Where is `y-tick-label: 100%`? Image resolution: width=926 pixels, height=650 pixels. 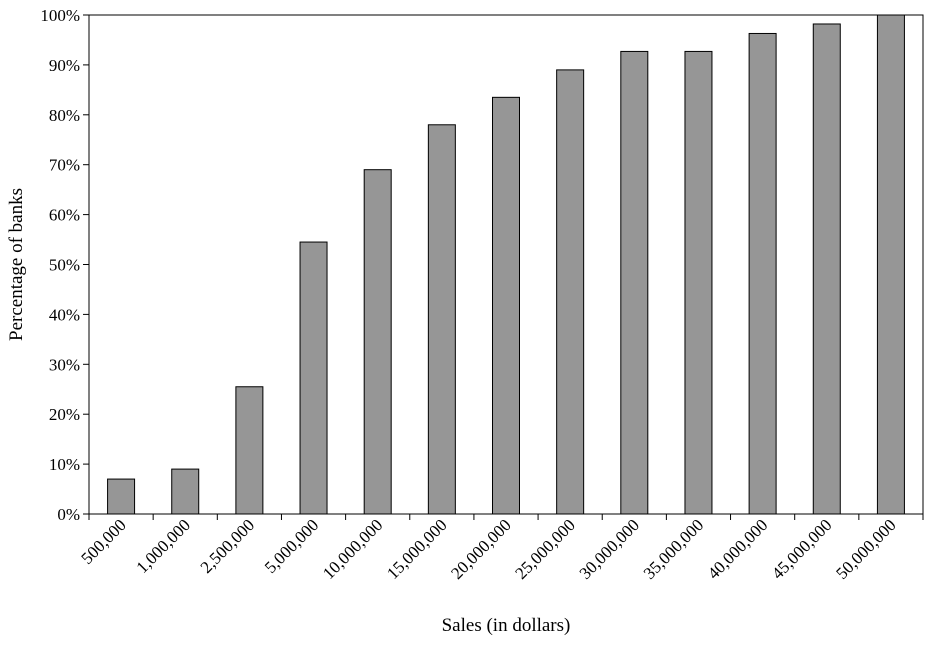
y-tick-label: 100% is located at coordinates (60, 15).